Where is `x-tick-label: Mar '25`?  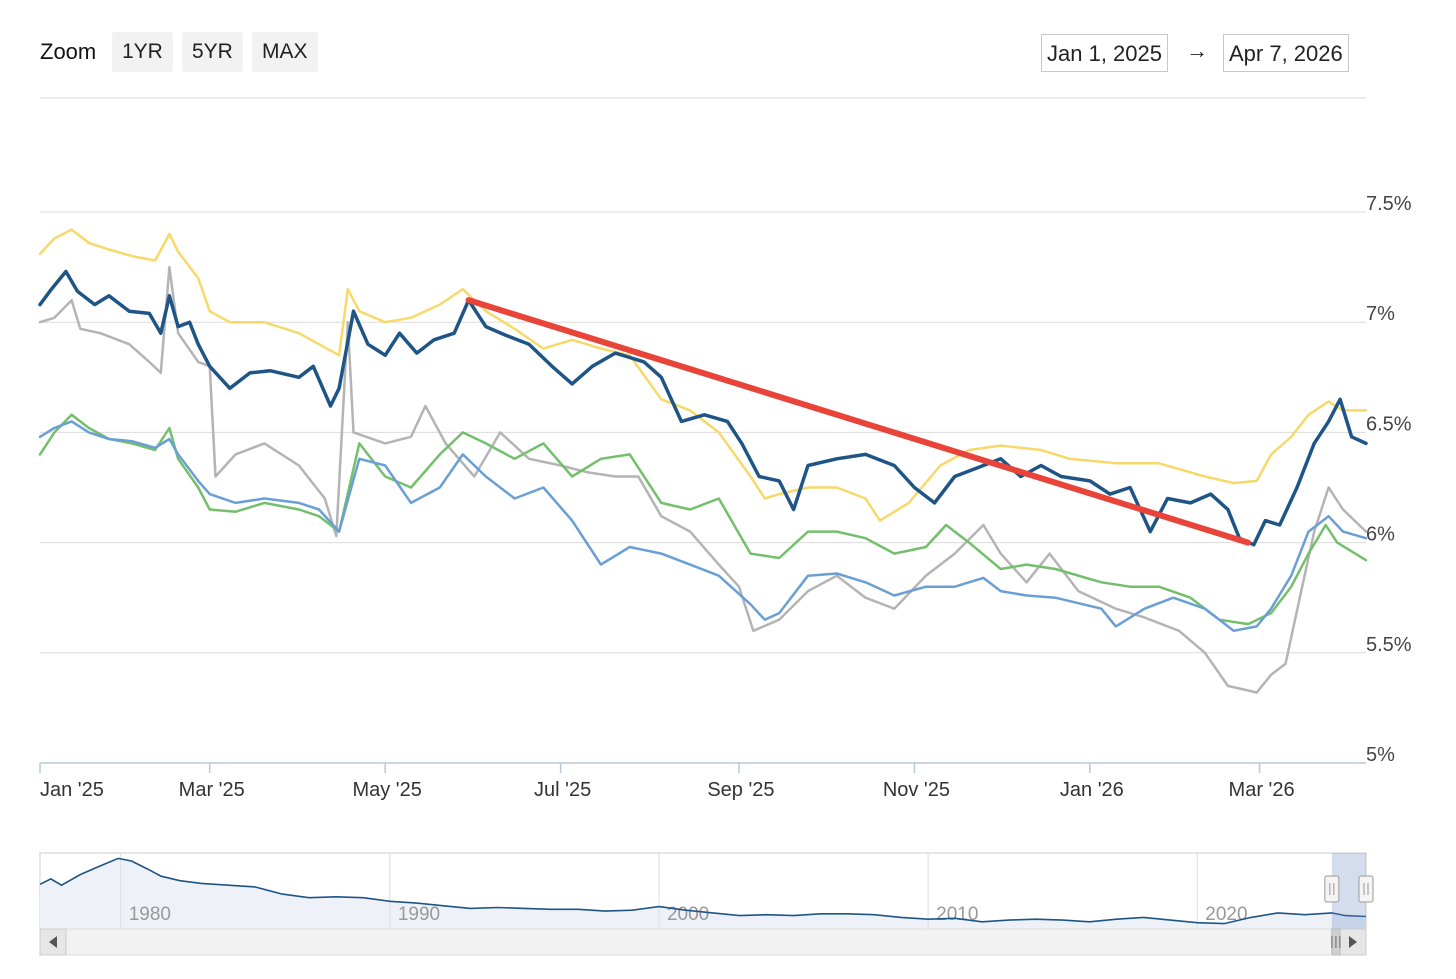 x-tick-label: Mar '25 is located at coordinates (212, 790).